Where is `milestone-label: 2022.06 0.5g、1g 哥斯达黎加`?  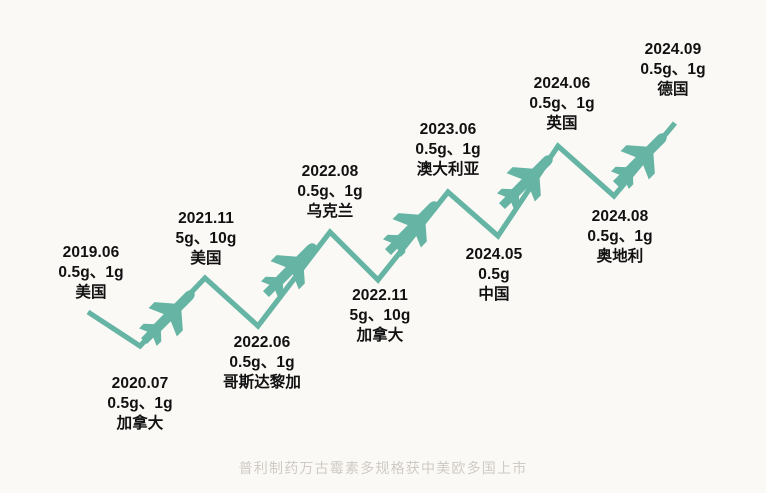 milestone-label: 2022.06 0.5g、1g 哥斯达黎加 is located at coordinates (262, 363).